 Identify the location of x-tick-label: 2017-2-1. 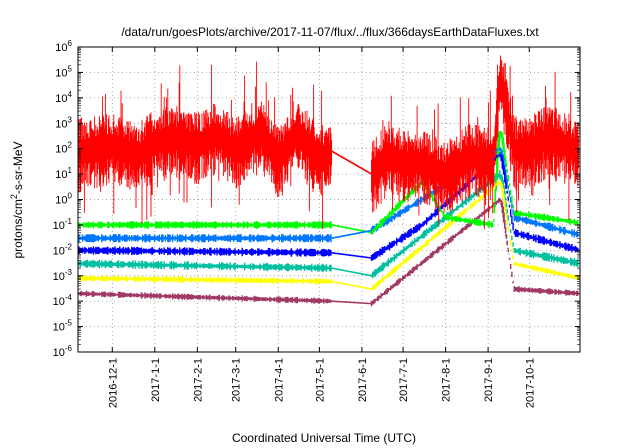
(198, 380).